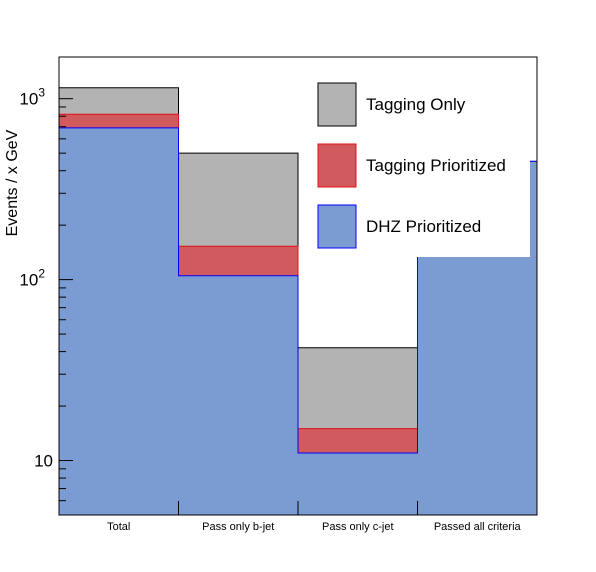  I want to click on legend-swatch-tagging-only, so click(337, 104).